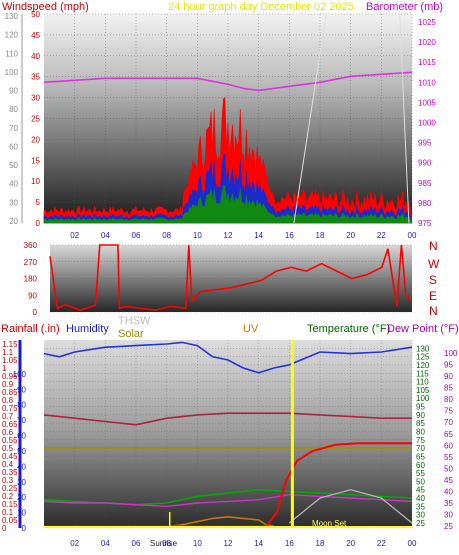 The height and width of the screenshot is (555, 459). Describe the element at coordinates (423, 365) in the screenshot. I see `temp-tick: 120` at that location.